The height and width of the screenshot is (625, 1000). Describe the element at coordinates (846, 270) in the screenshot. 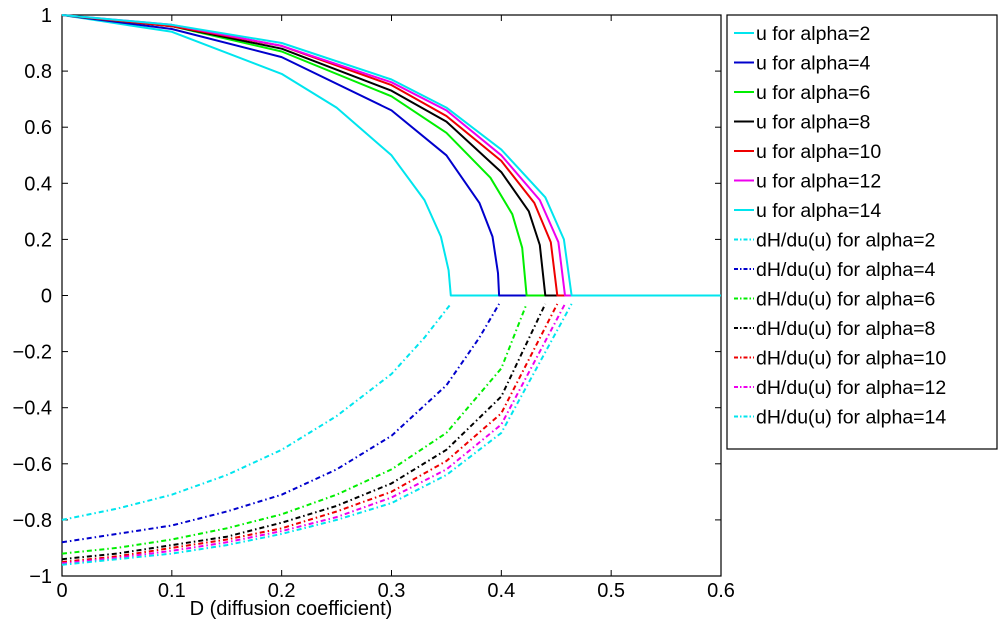

I see `legend-entry-label: dH/du(u) for alpha=4` at that location.